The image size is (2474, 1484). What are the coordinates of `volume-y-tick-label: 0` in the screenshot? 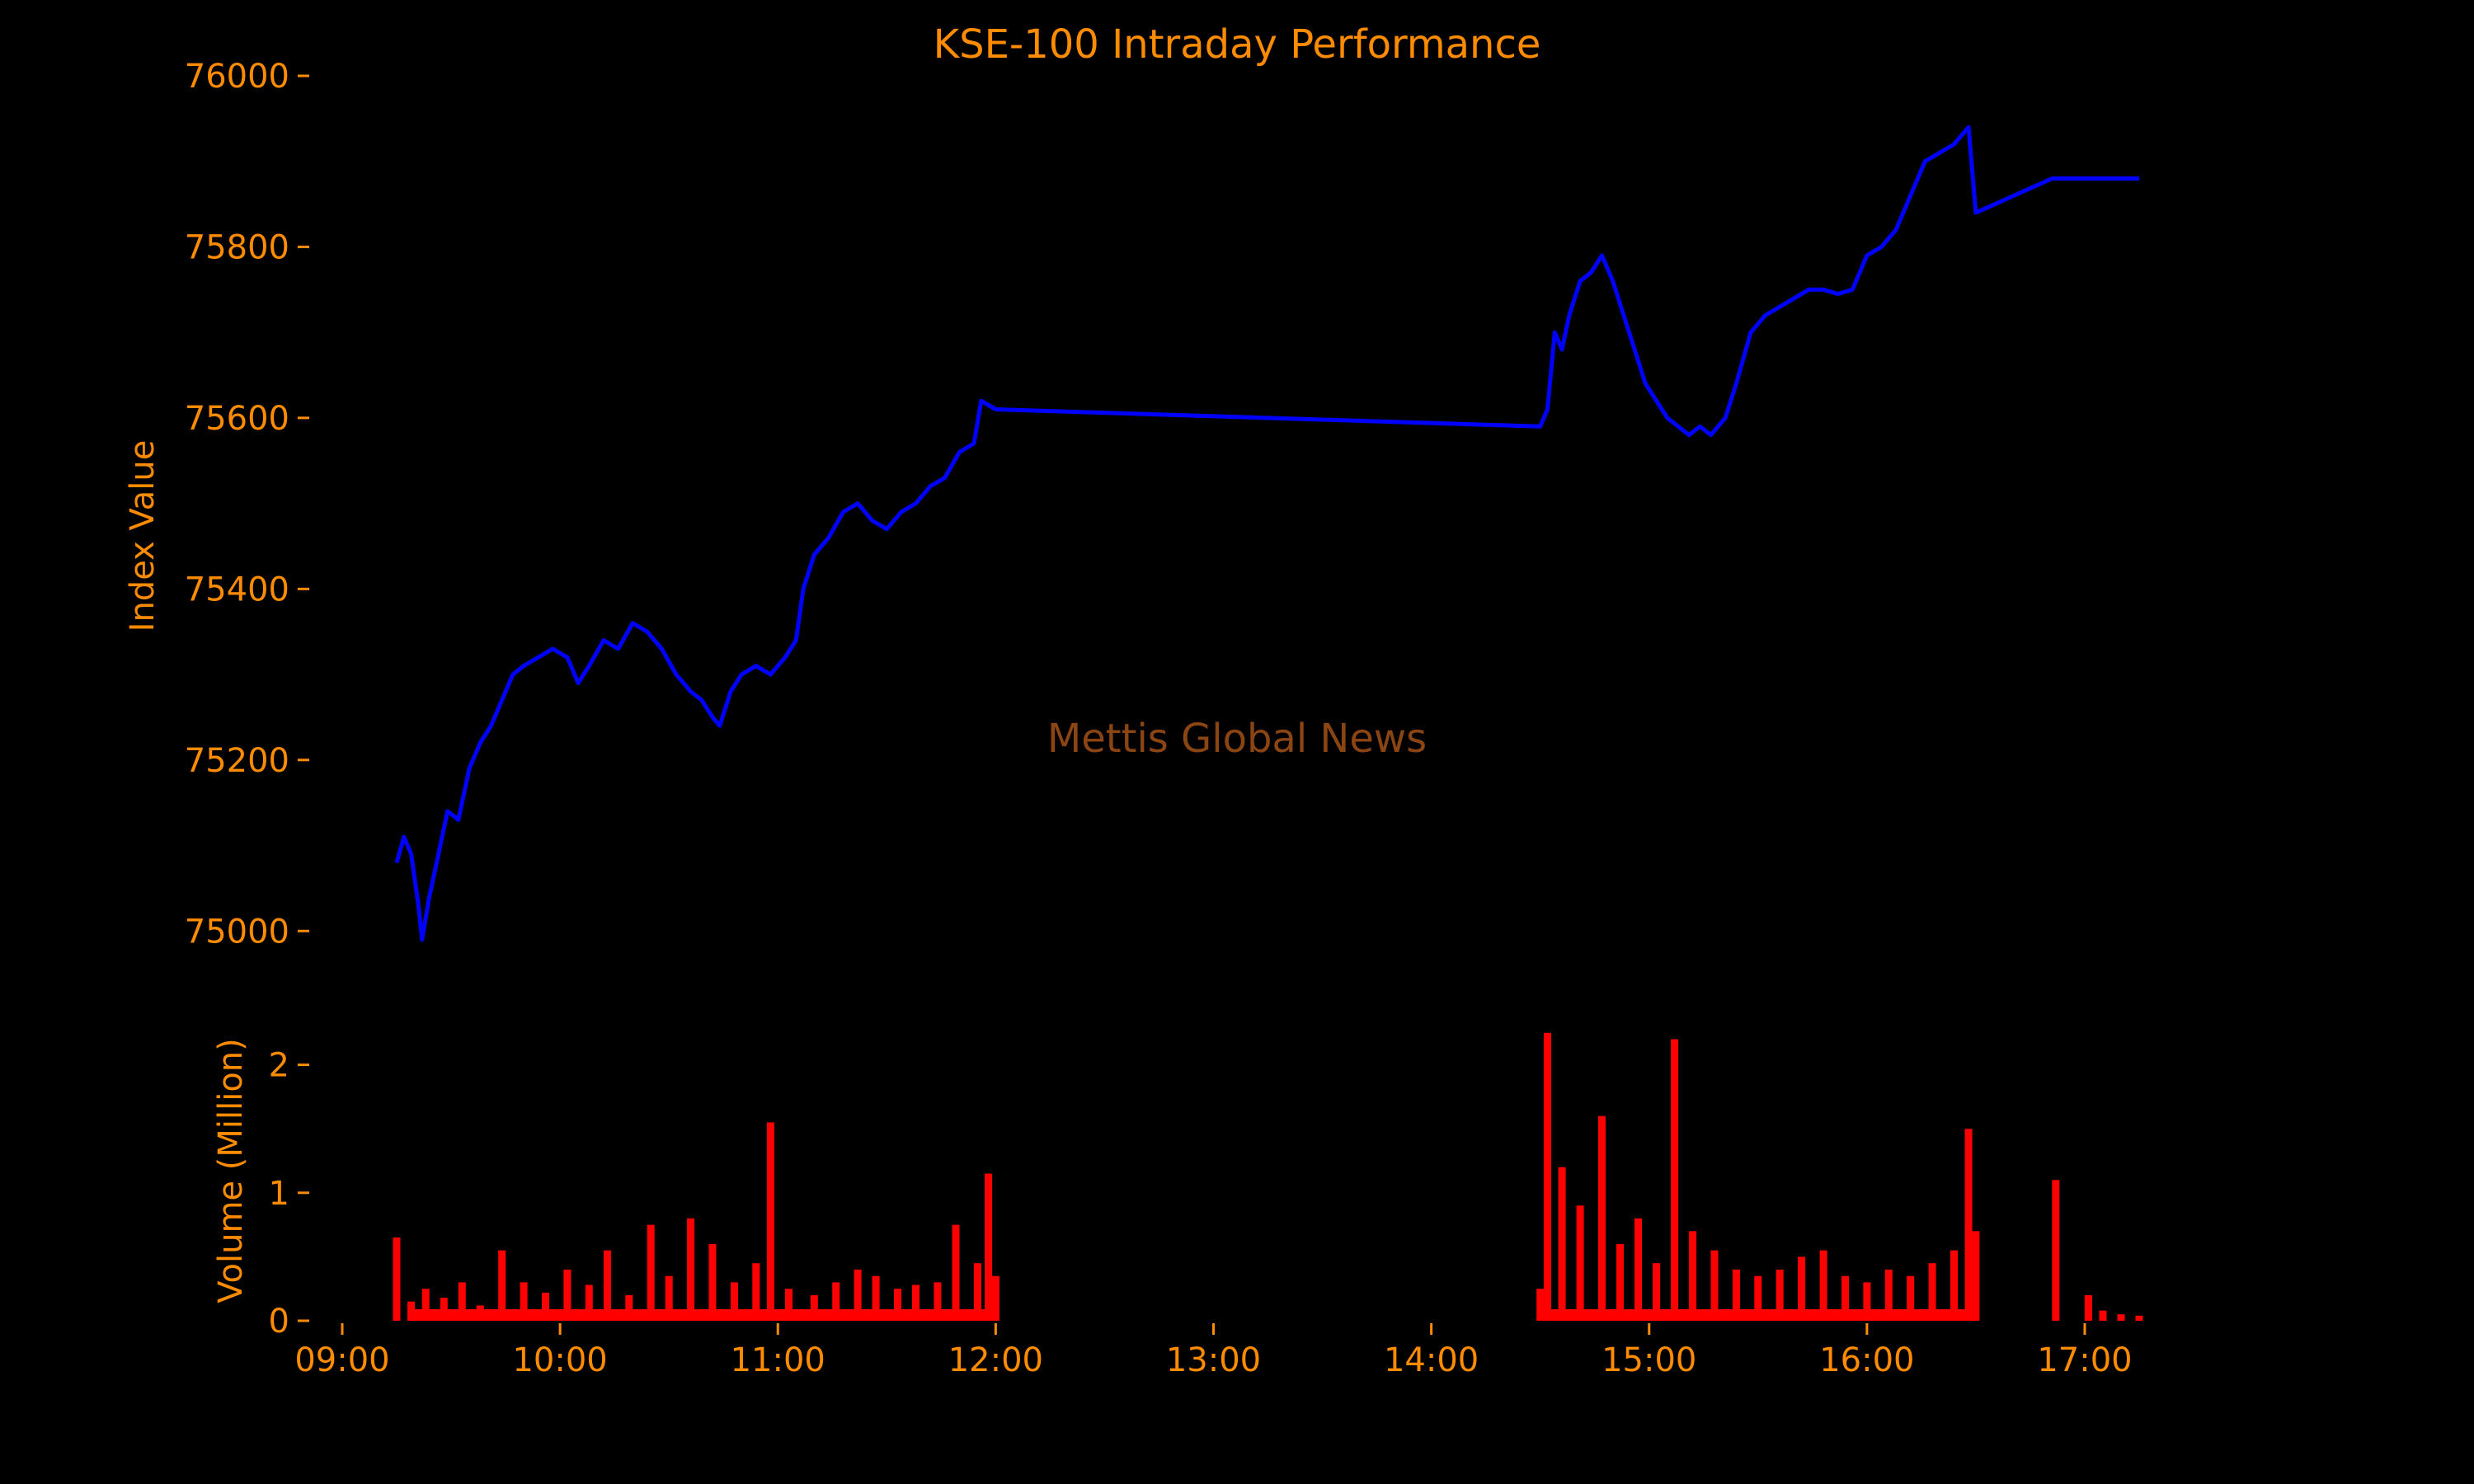 It's located at (279, 1322).